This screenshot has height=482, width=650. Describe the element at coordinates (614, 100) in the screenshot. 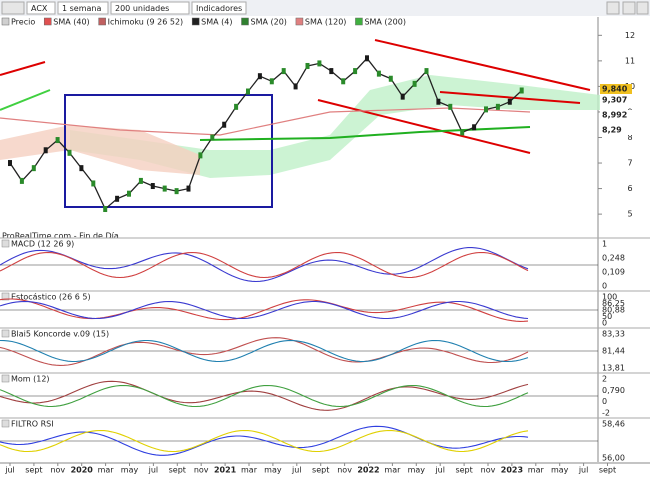

I see `price-tag: 9,307` at that location.